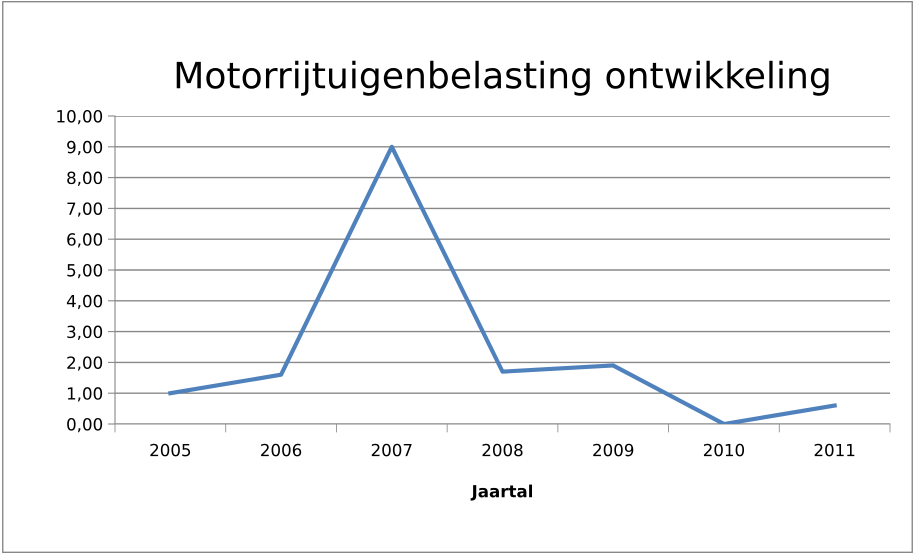  Describe the element at coordinates (84, 302) in the screenshot. I see `y-tick-label: 4,00` at that location.